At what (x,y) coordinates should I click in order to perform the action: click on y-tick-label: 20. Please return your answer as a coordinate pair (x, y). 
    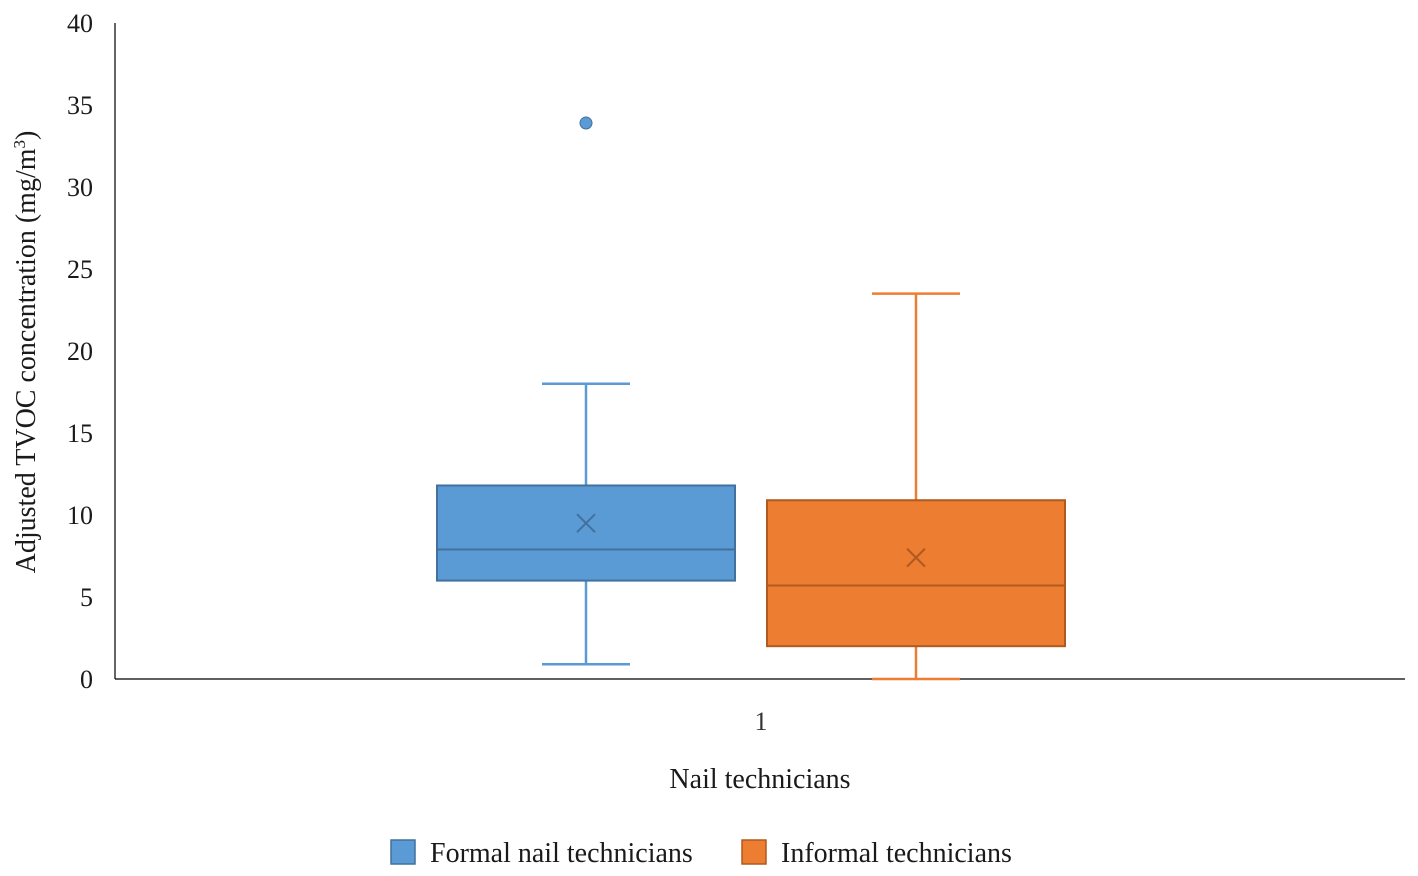
    Looking at the image, I should click on (80, 351).